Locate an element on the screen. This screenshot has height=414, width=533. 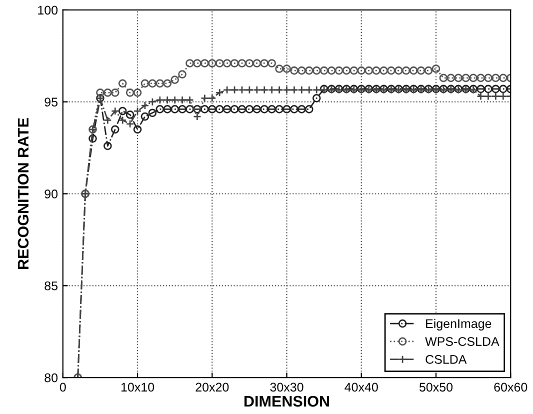
y-tick-label: 100 is located at coordinates (48, 10).